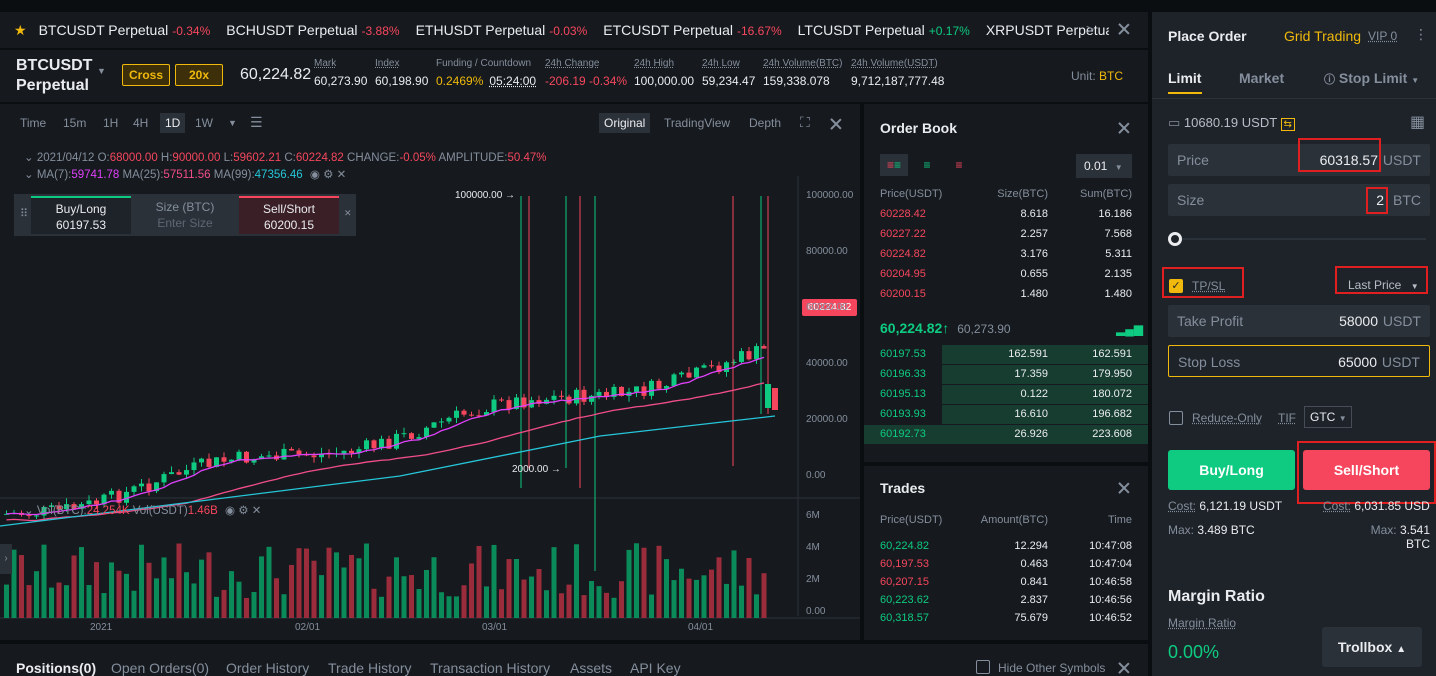 This screenshot has height=676, width=1436. What do you see at coordinates (959, 165) in the screenshot?
I see `book-view-asks-icon: ≡` at bounding box center [959, 165].